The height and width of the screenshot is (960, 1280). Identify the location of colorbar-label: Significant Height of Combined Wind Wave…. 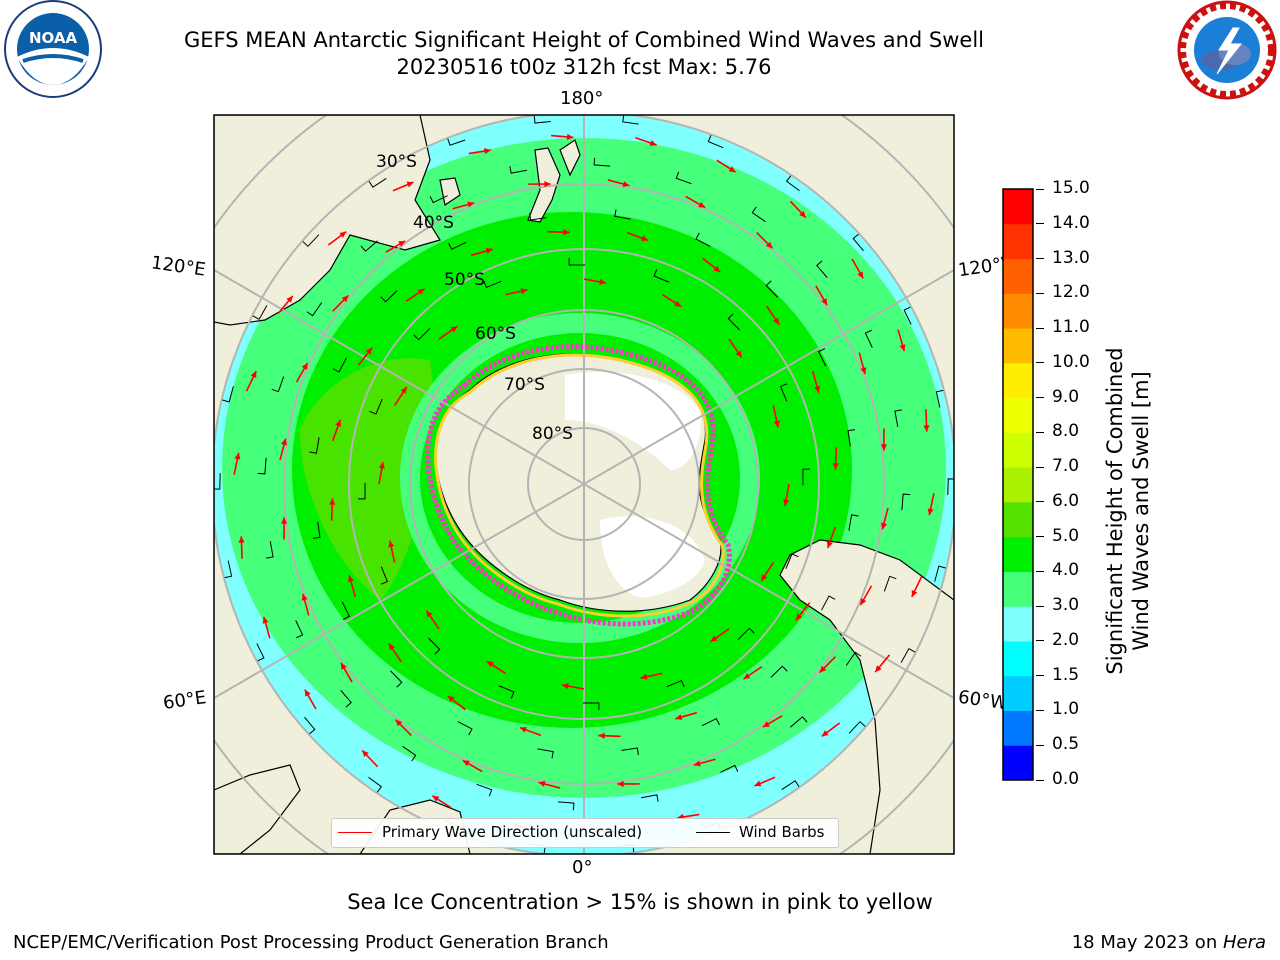
(1128, 511).